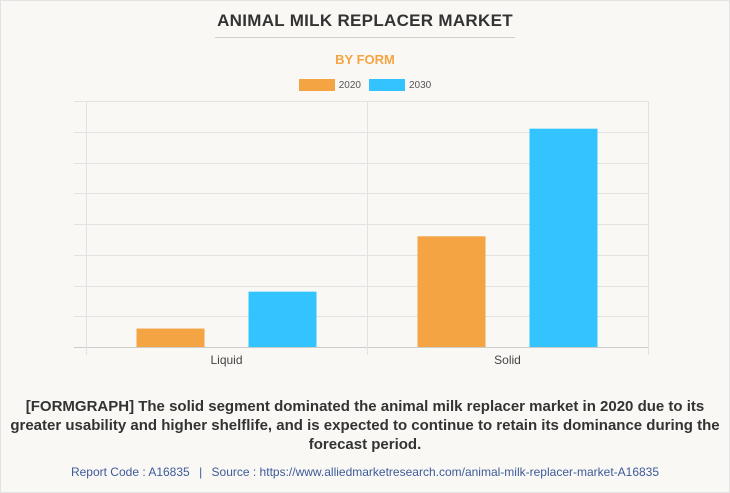 This screenshot has width=730, height=493. I want to click on legend-item-2030: 2030, so click(400, 85).